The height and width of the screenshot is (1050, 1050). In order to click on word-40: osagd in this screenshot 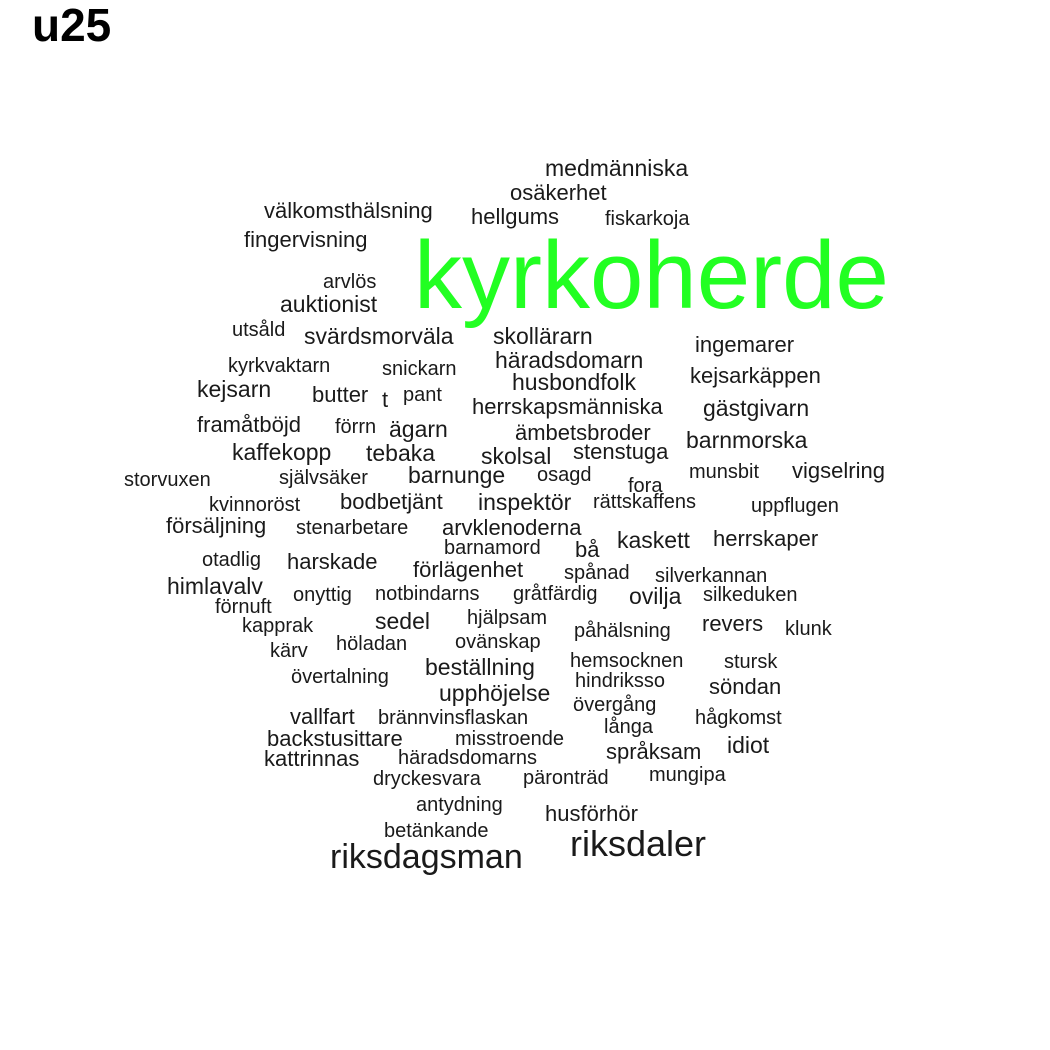, I will do `click(564, 475)`.